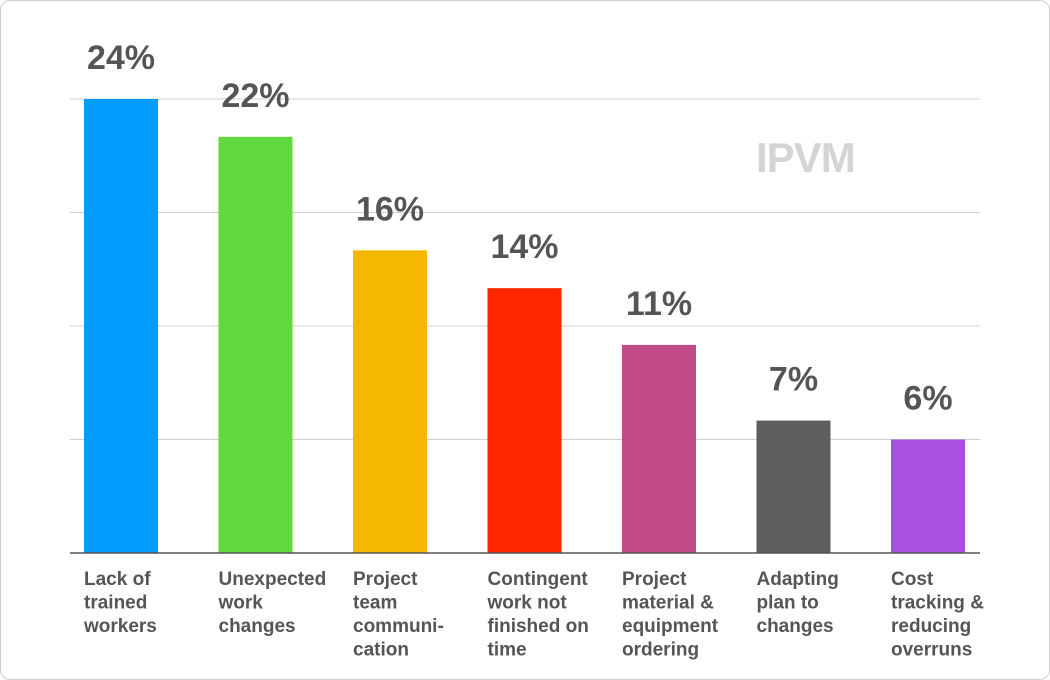 The width and height of the screenshot is (1050, 680). What do you see at coordinates (927, 399) in the screenshot?
I see `bar-value-label-6: 6%` at bounding box center [927, 399].